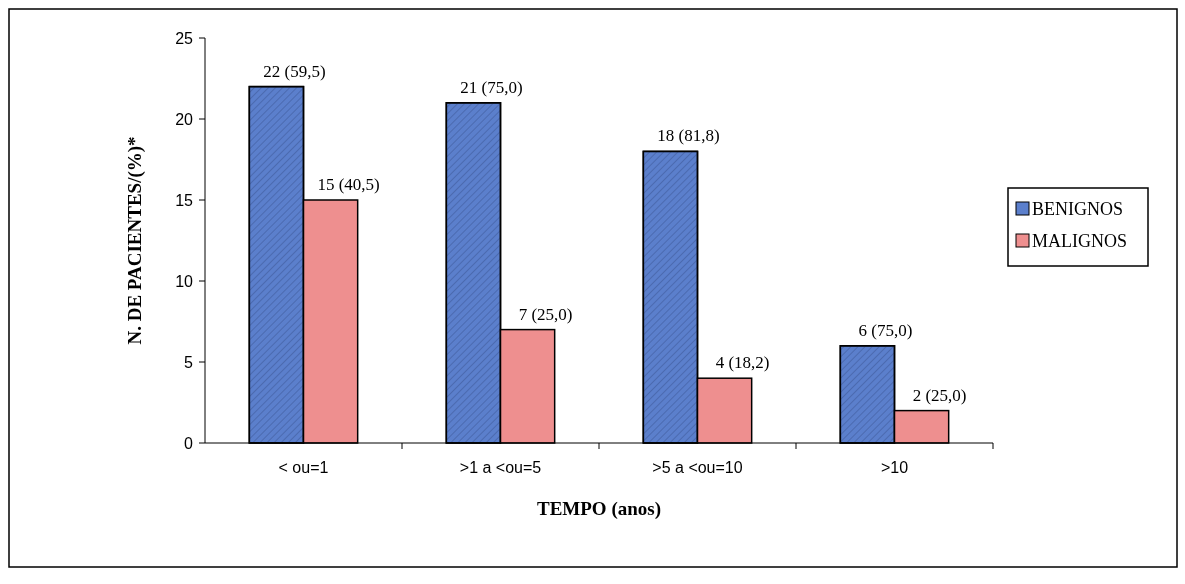  What do you see at coordinates (697, 467) in the screenshot?
I see `x-tick-label: >5 a <ou=10` at bounding box center [697, 467].